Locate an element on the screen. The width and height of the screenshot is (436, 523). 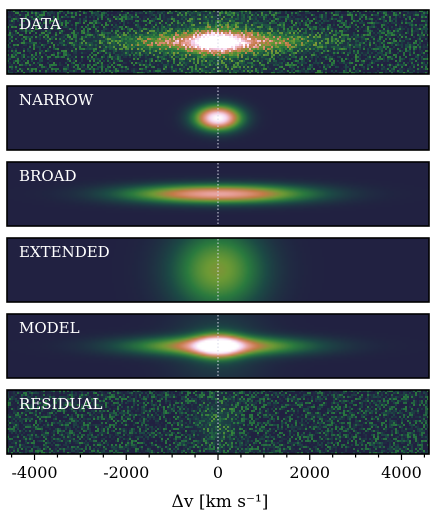
panel-label-extended: EXTENDED is located at coordinates (64, 252).